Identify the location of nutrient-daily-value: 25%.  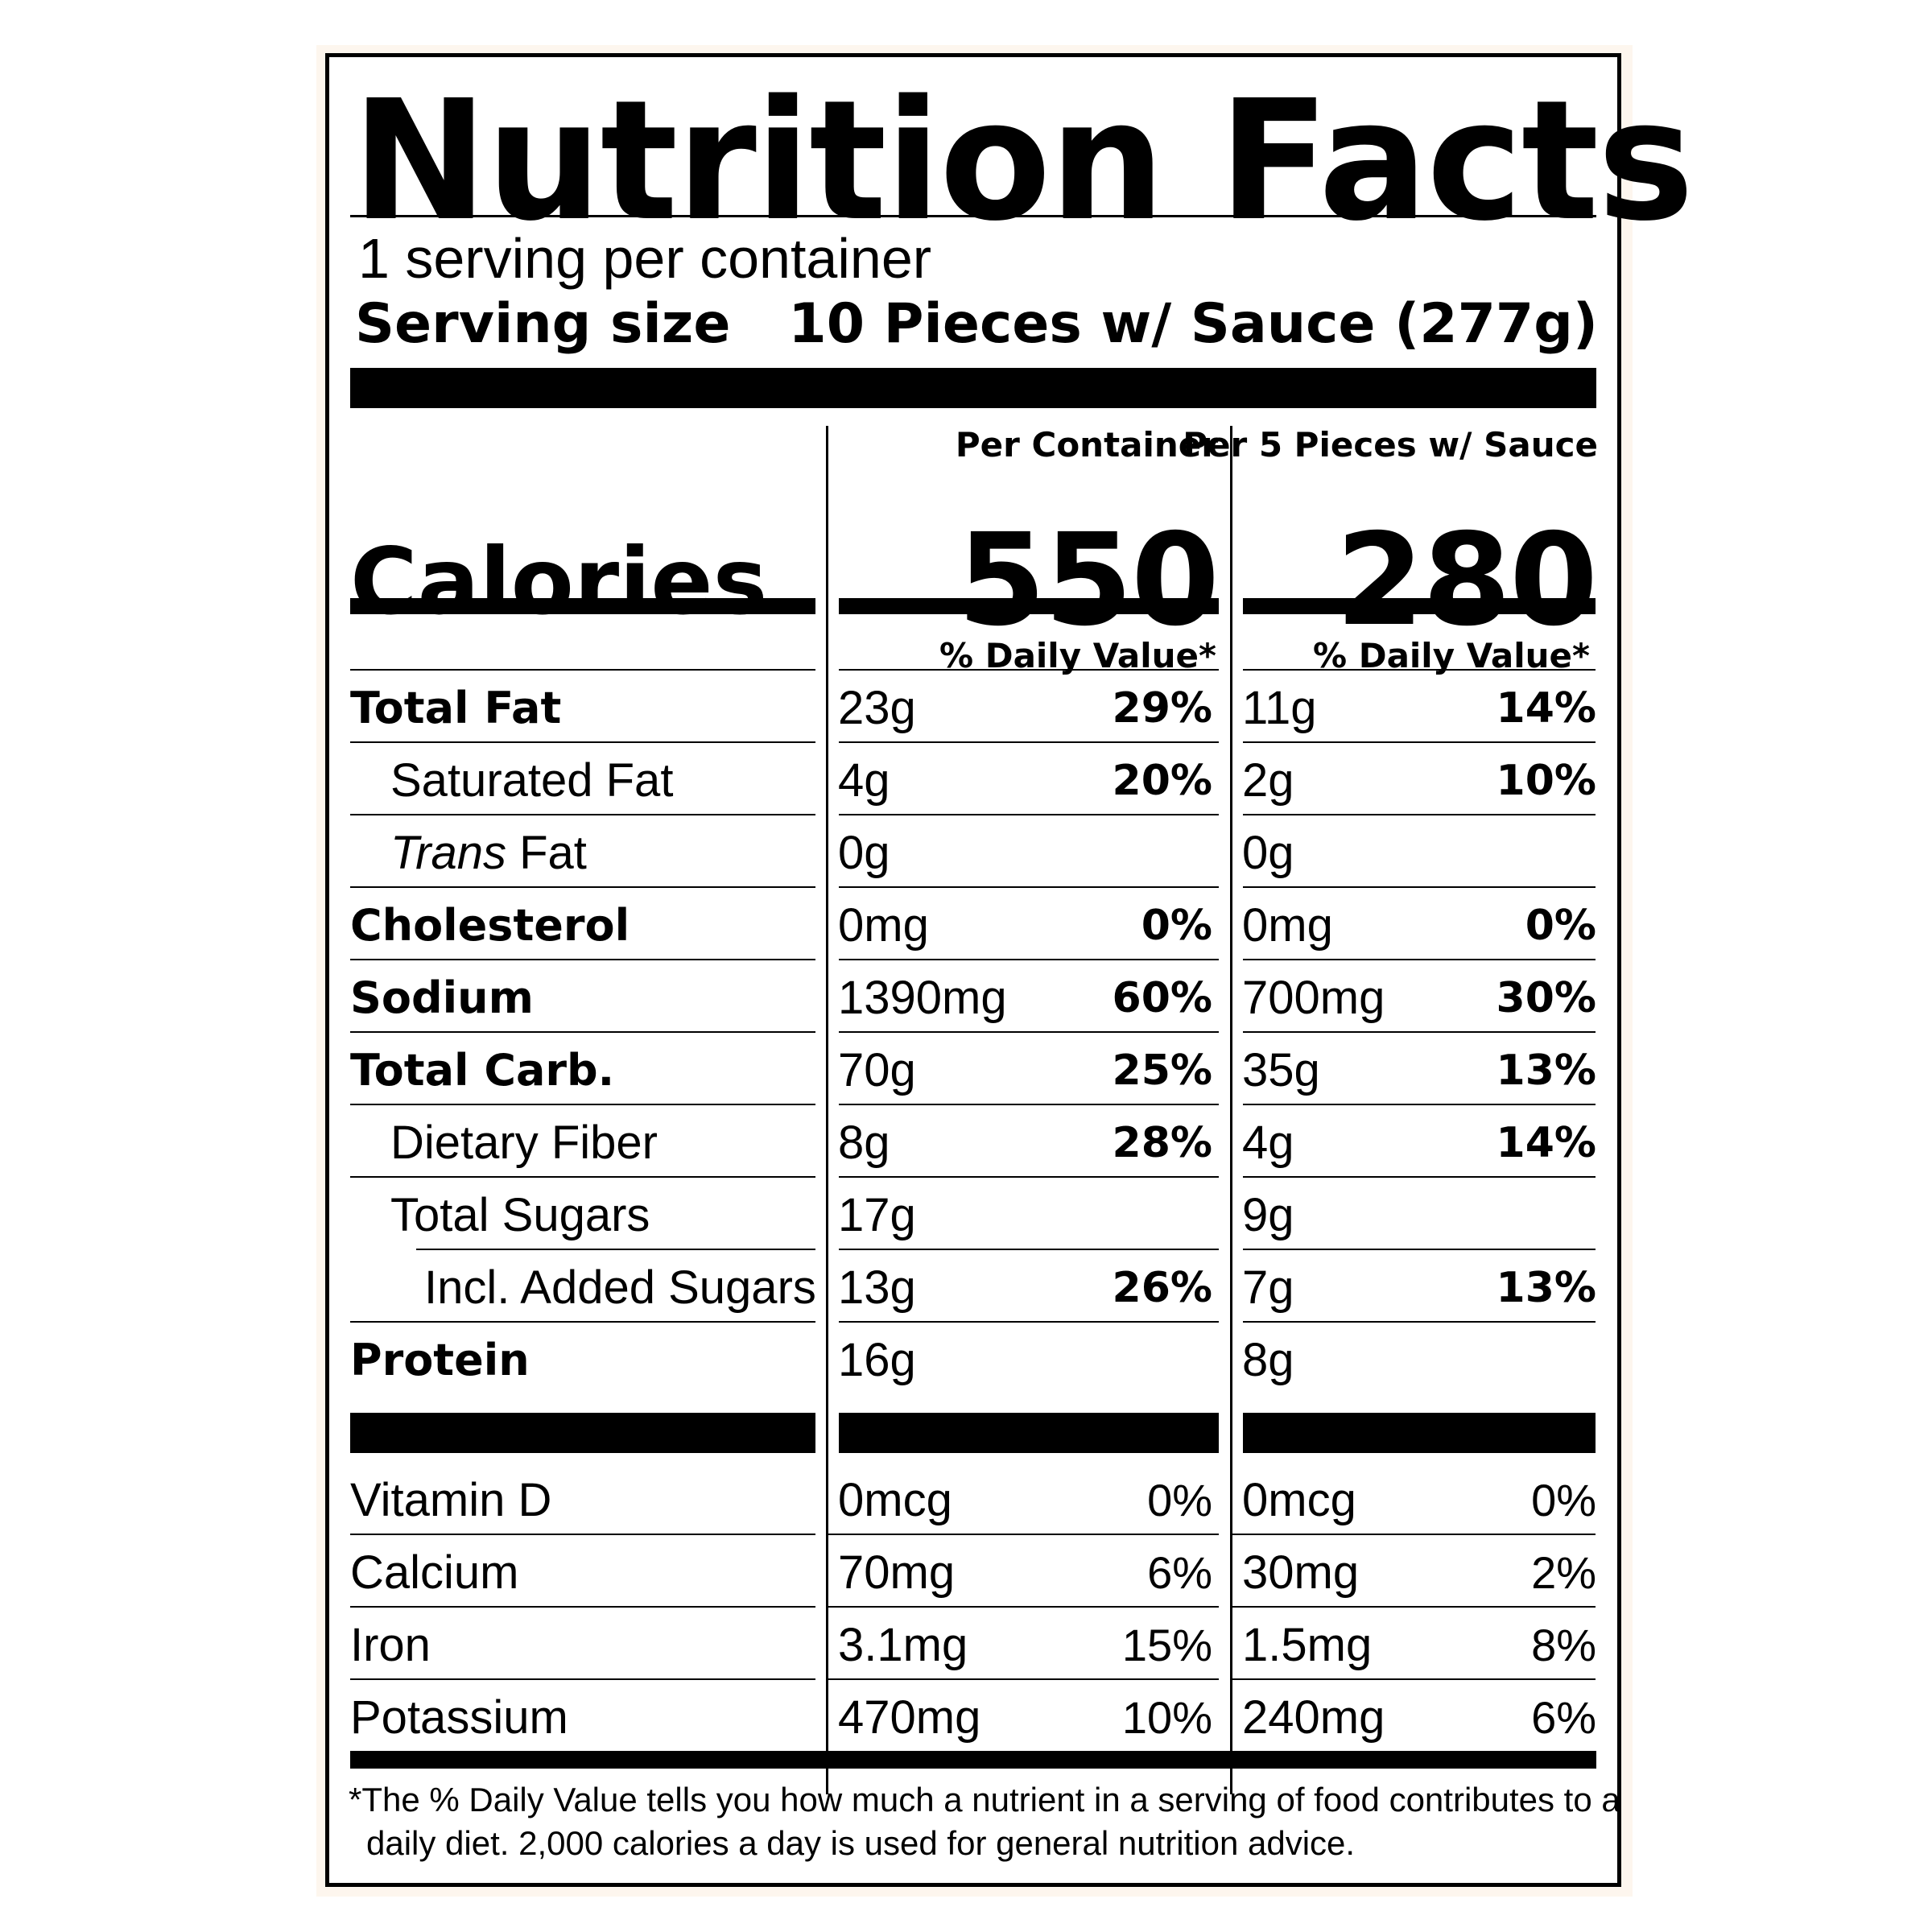
(1162, 1070).